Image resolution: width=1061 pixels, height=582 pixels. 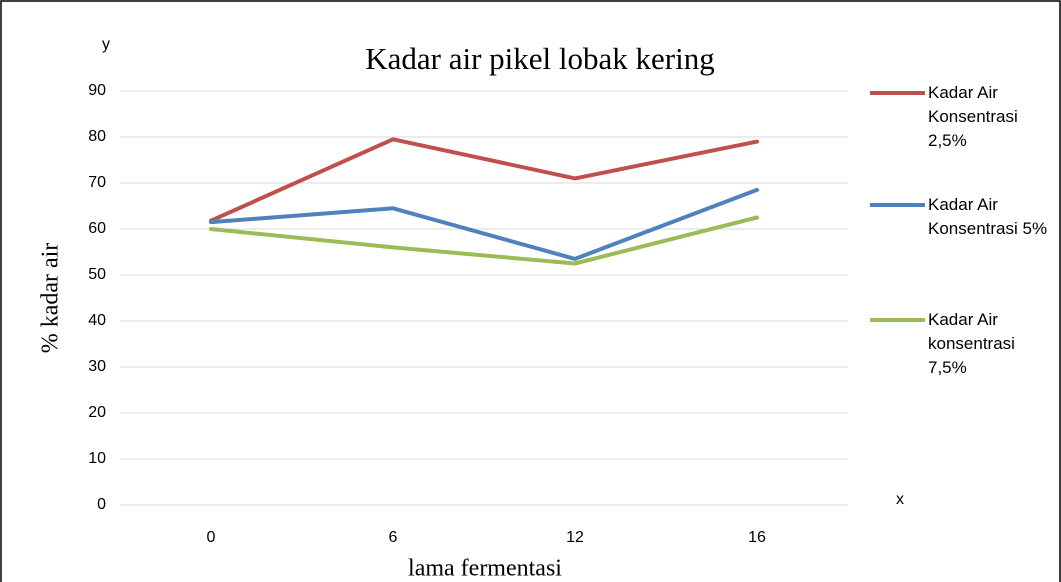 I want to click on x-annotation: x, so click(x=900, y=499).